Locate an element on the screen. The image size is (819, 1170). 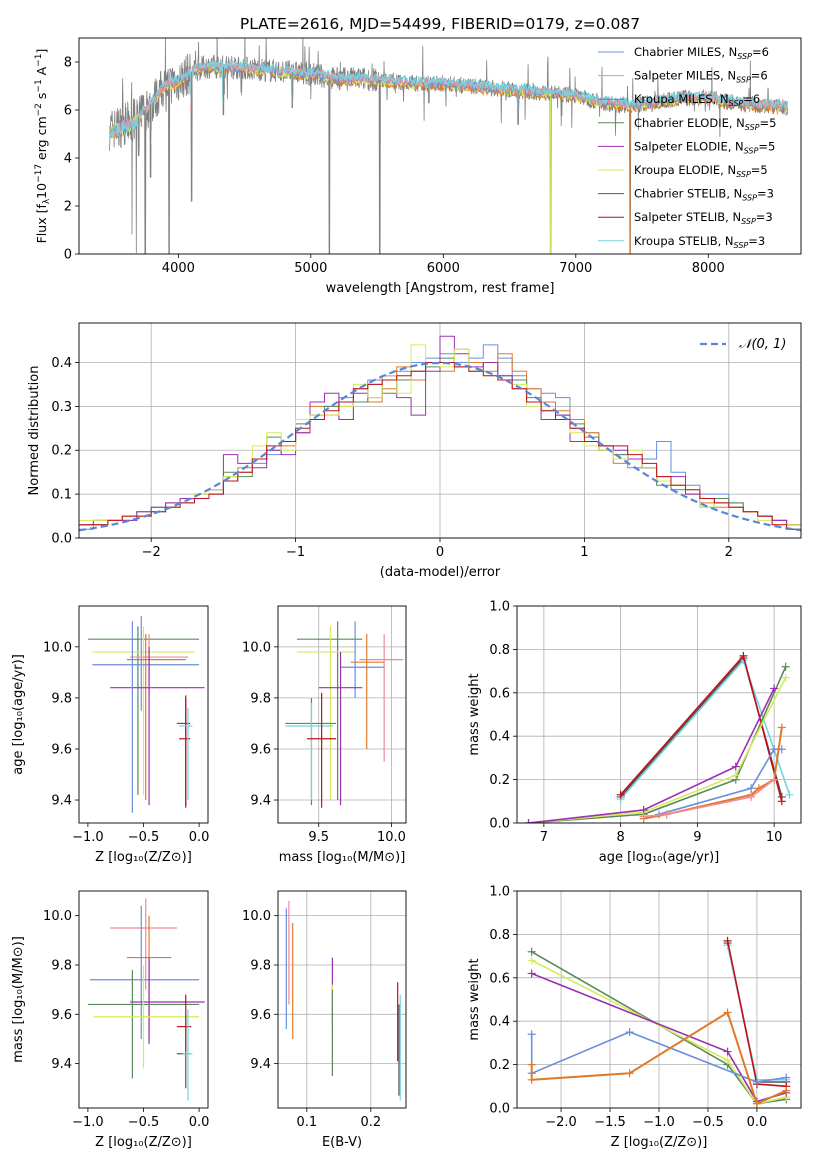
legend-label: Chabrier STELIB, NSSP=3 is located at coordinates (704, 195).